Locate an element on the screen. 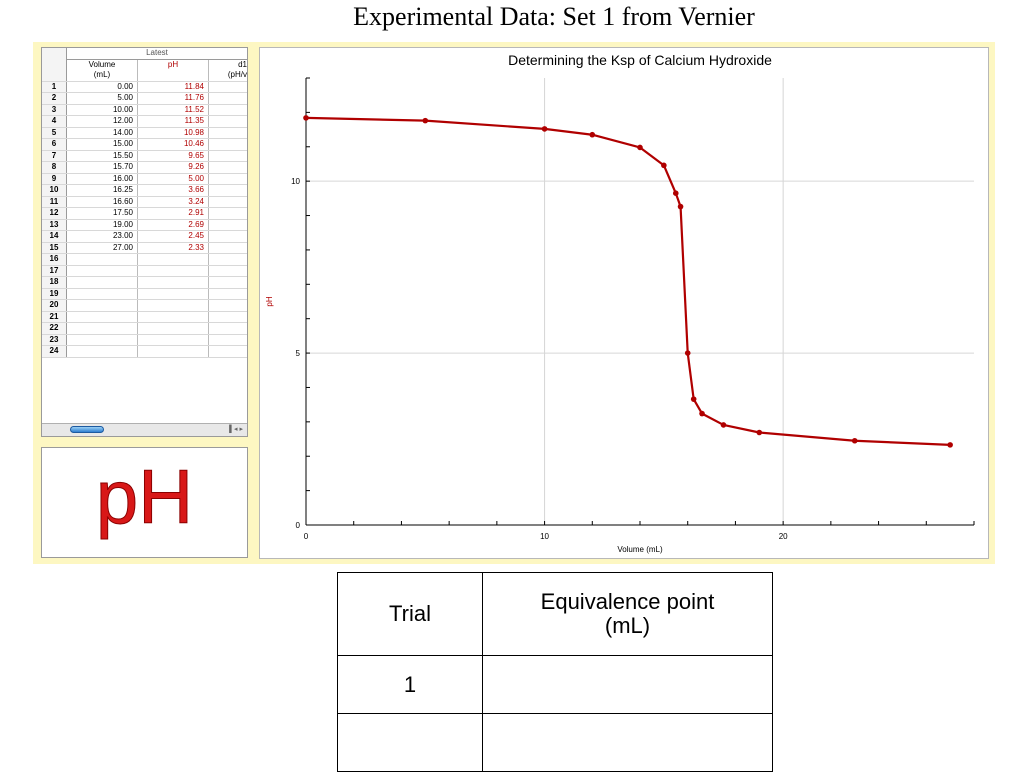  table-row: 10 16.25 3.66 is located at coordinates (144, 190).